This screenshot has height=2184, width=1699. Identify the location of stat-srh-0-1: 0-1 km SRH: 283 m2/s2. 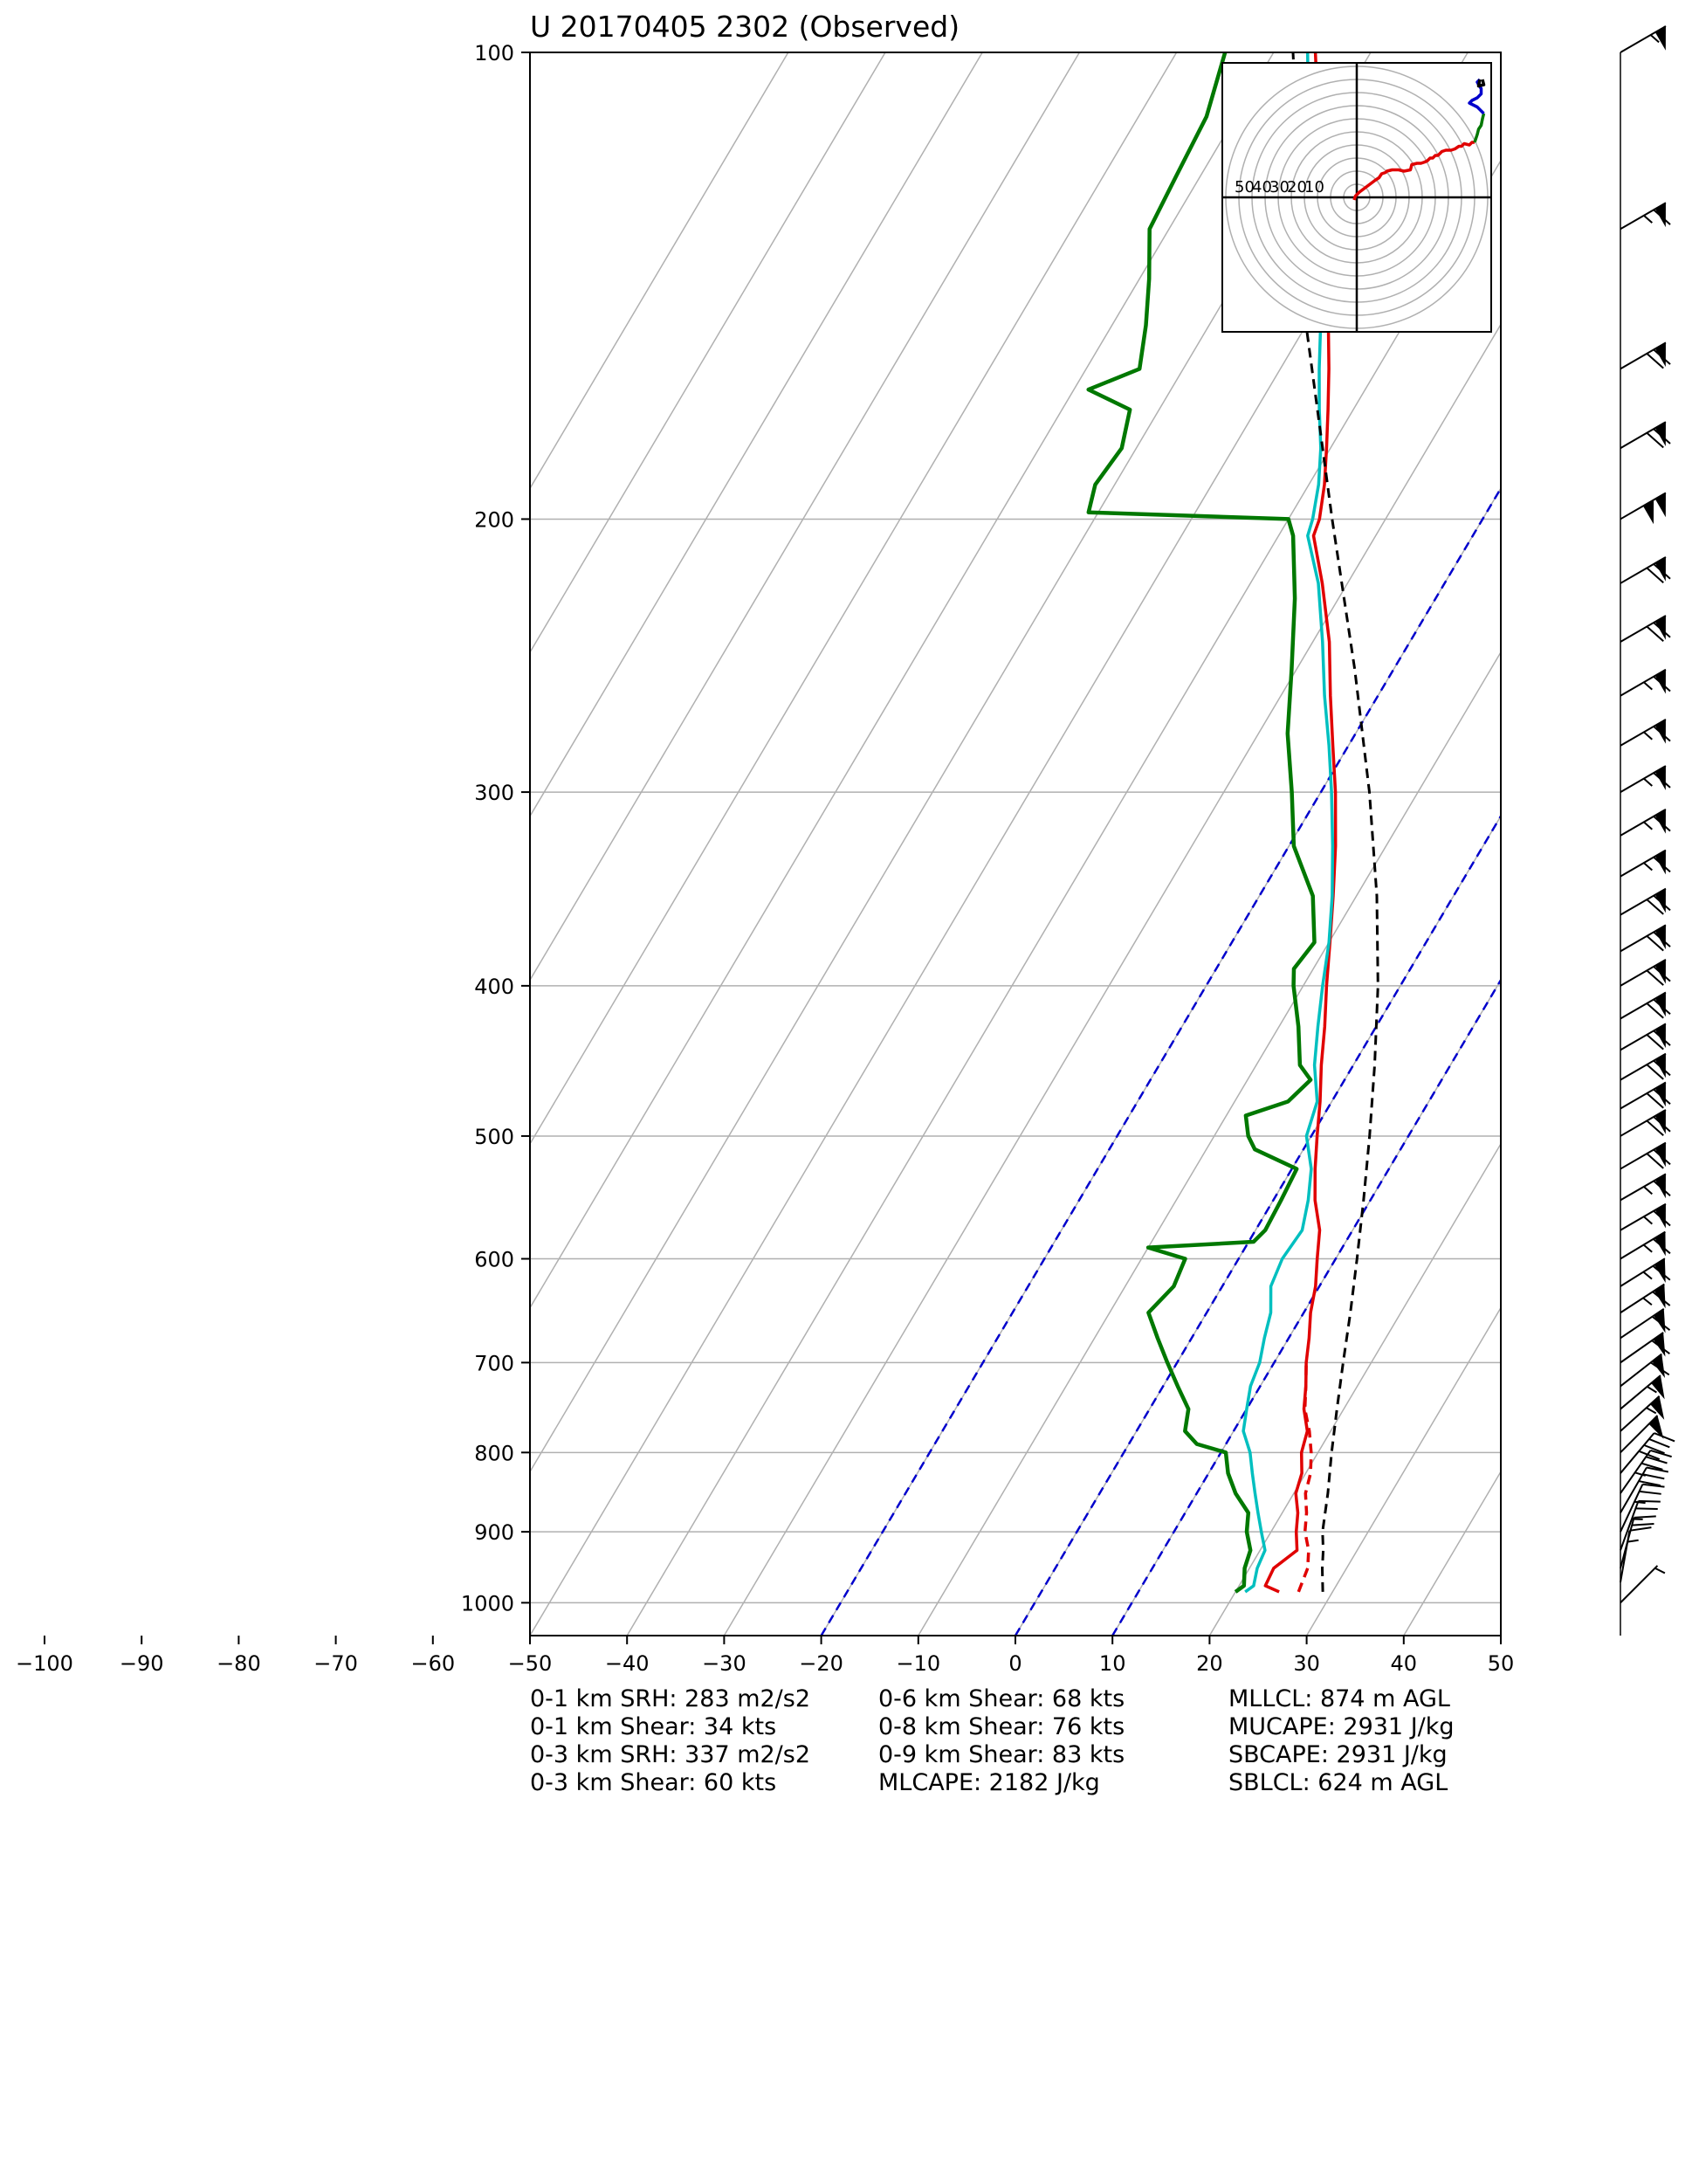
(670, 1698).